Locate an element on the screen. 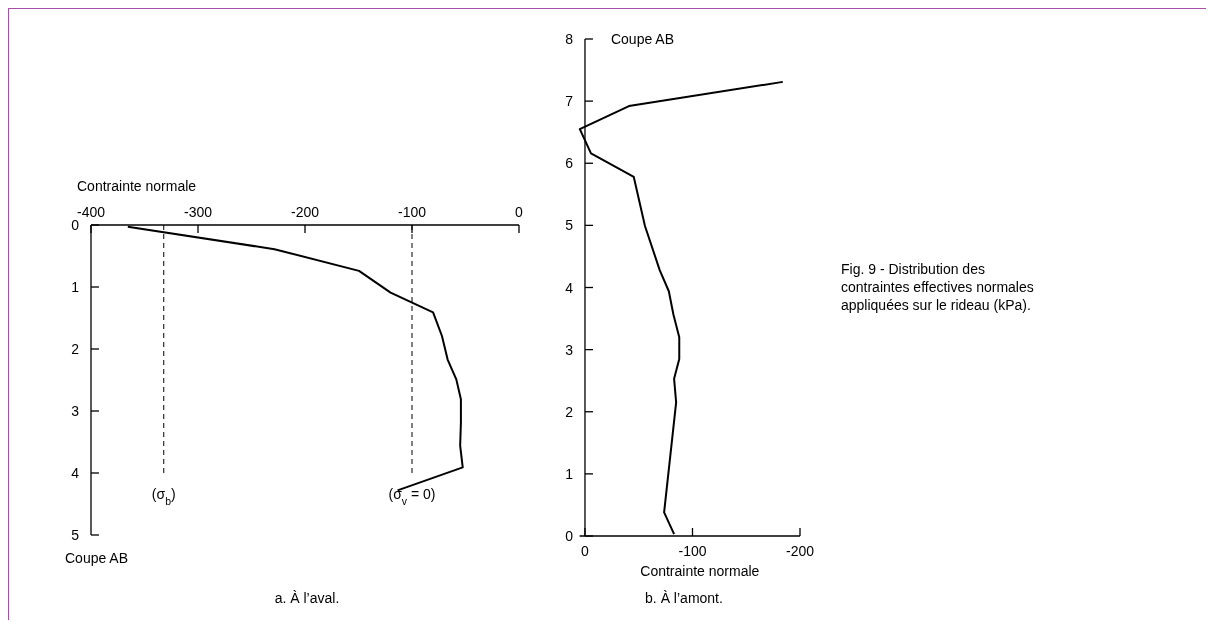 This screenshot has width=1215, height=629. x-tick-label: -400 is located at coordinates (91, 212).